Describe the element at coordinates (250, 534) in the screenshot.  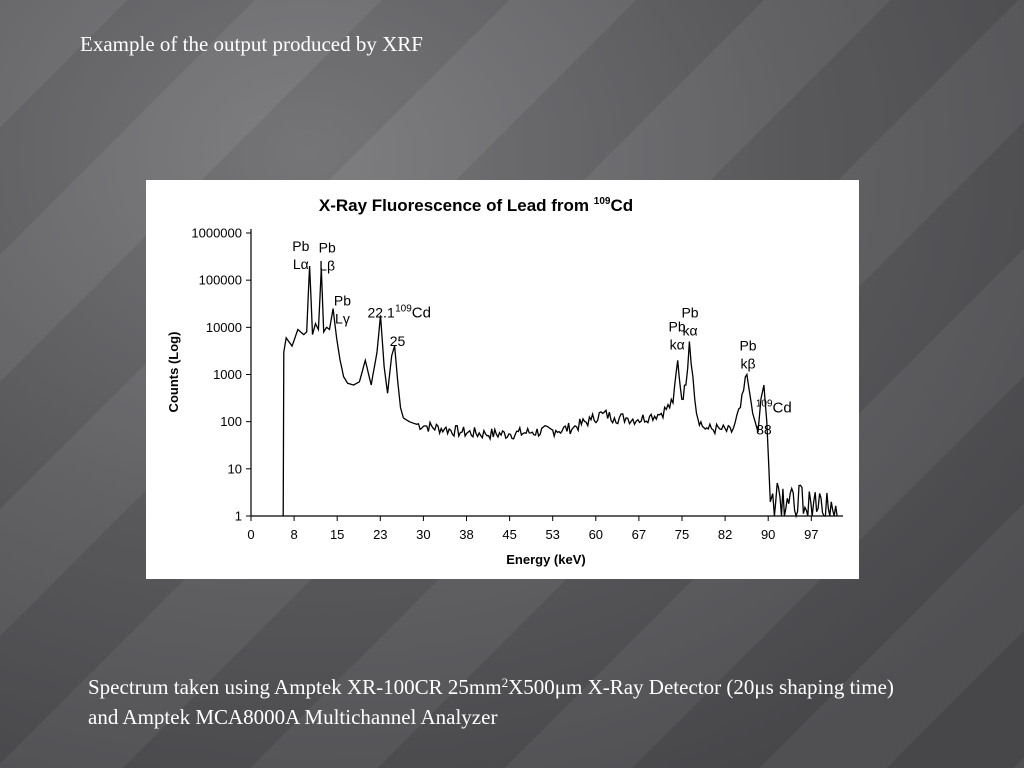
I see `x-tick-label: 0` at that location.